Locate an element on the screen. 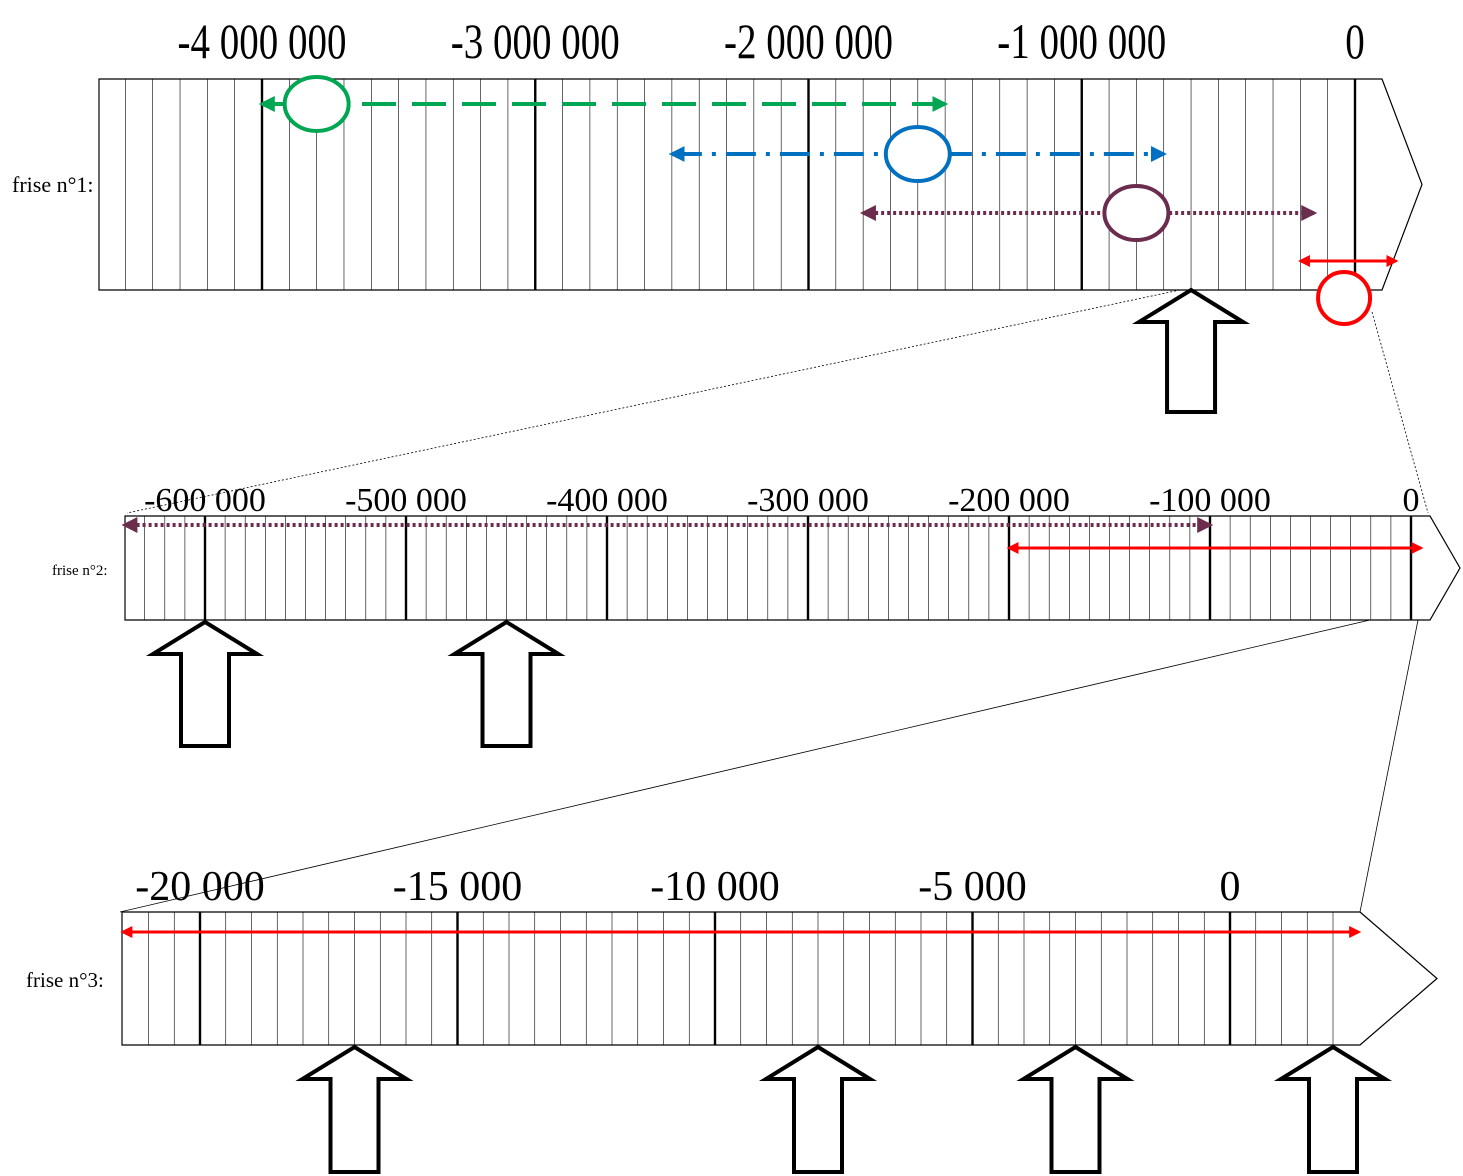 Image resolution: width=1463 pixels, height=1176 pixels. tick-label: -20 000 is located at coordinates (200, 887).